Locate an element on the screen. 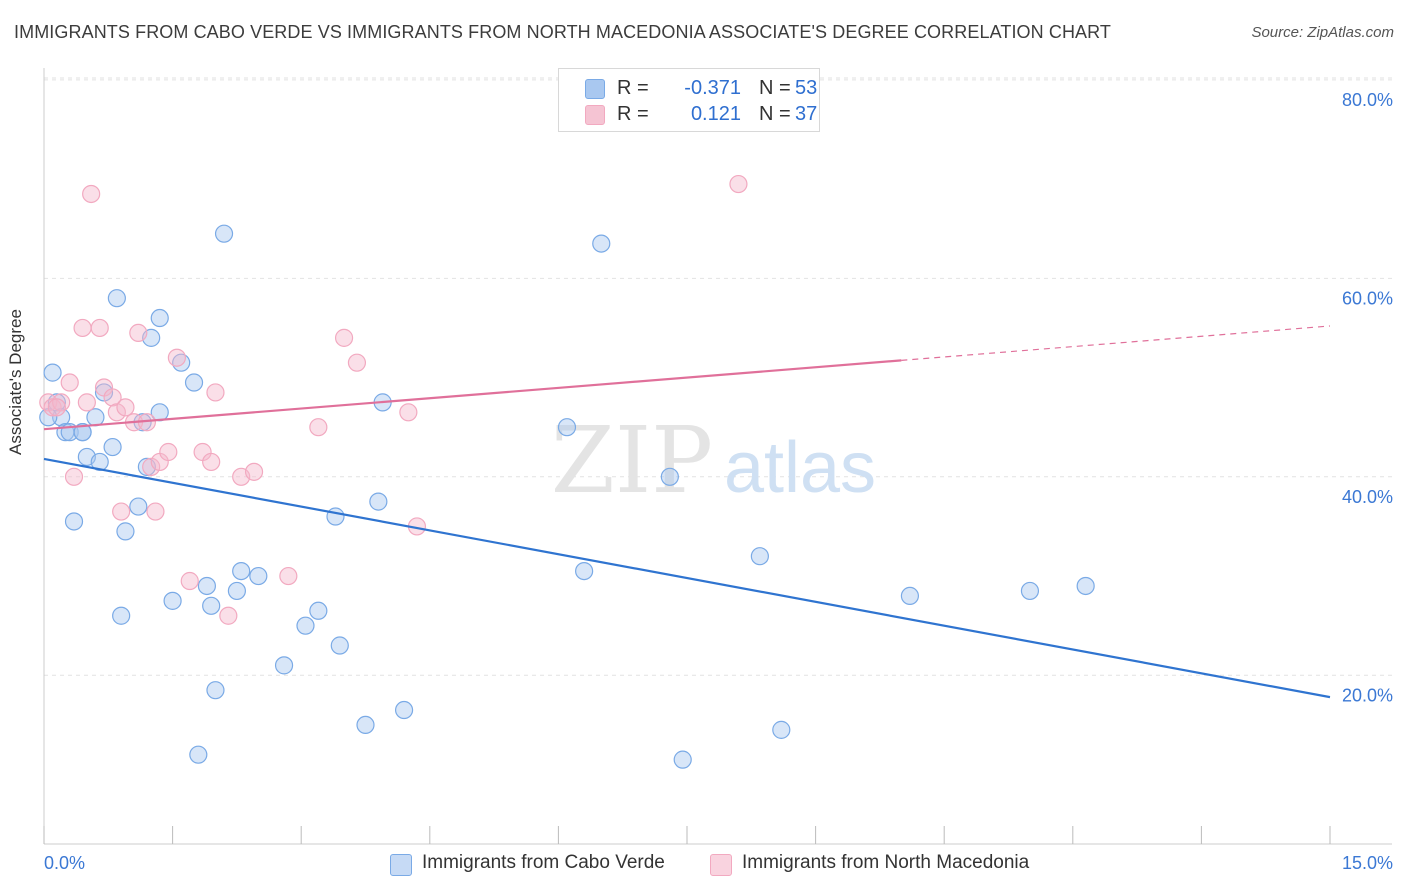 The width and height of the screenshot is (1406, 892). legend-label: Immigrants from North Macedonia is located at coordinates (886, 862).